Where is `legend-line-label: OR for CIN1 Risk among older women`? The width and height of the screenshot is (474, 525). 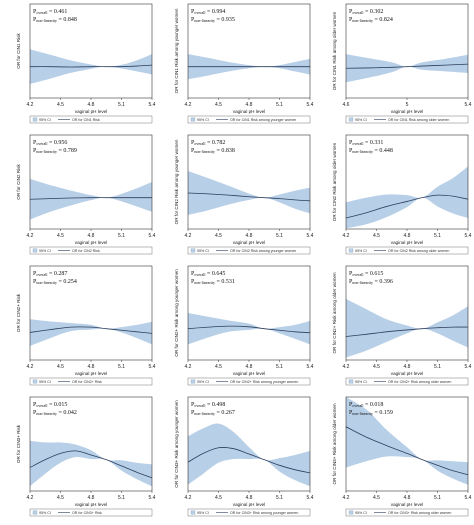
legend-line-label: OR for CIN1 Risk among older women is located at coordinates (418, 120).